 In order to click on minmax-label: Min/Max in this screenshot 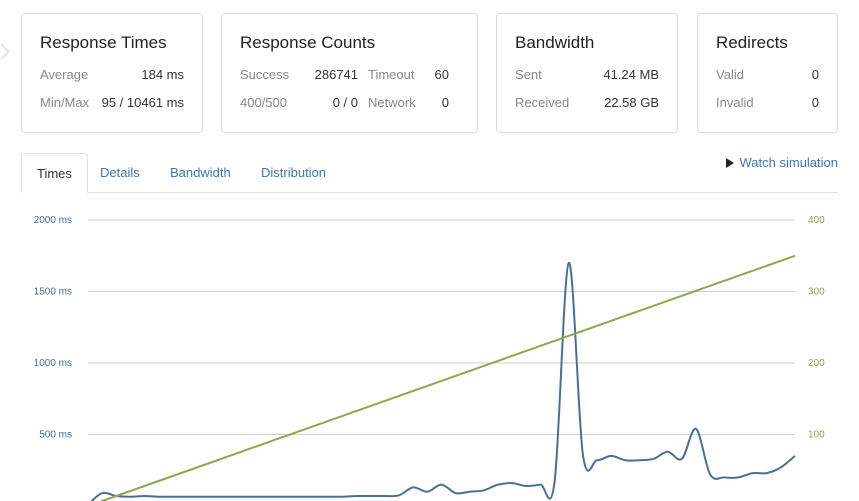, I will do `click(65, 102)`.